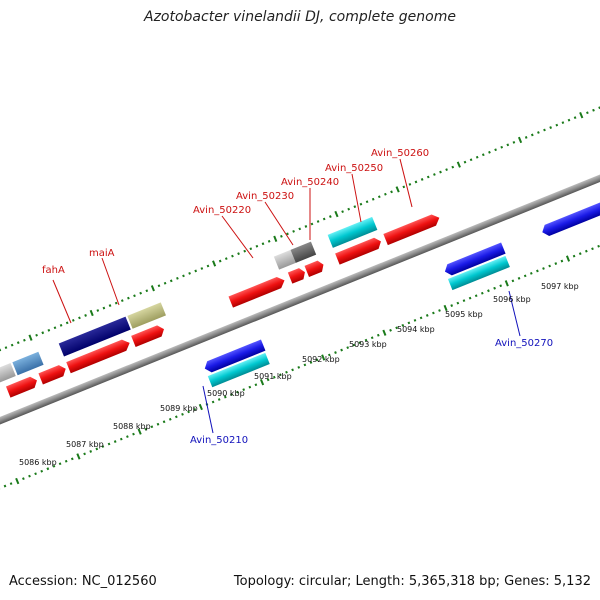 This screenshot has width=600, height=600. I want to click on cds-fahA, so click(22, 386).